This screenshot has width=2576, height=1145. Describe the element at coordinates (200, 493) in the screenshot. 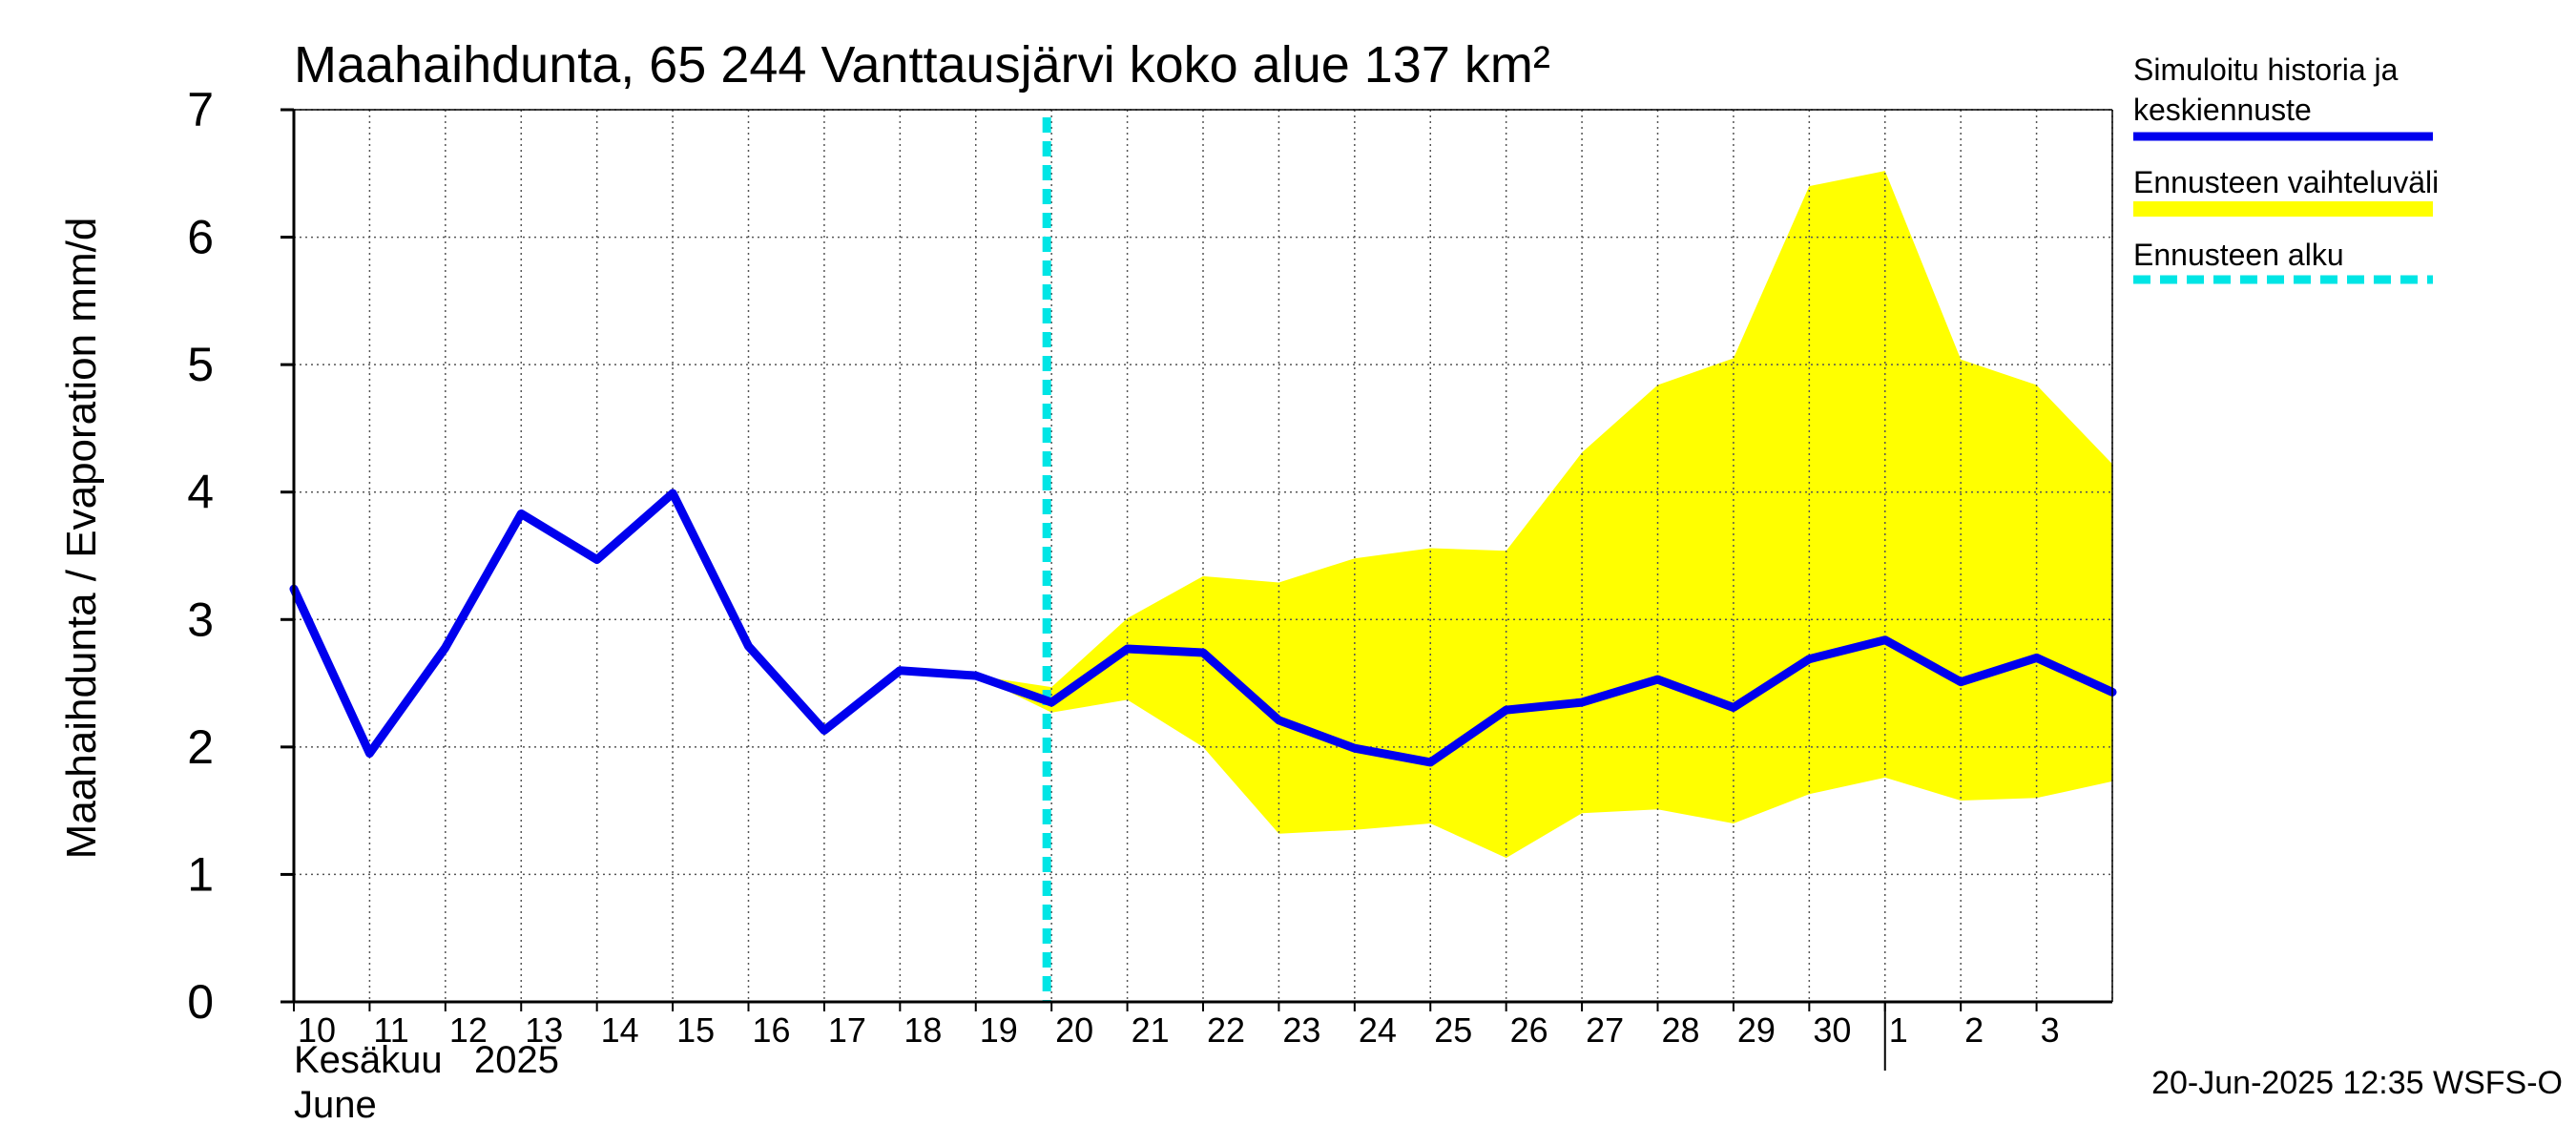

I see `y-tick-label: 4` at that location.